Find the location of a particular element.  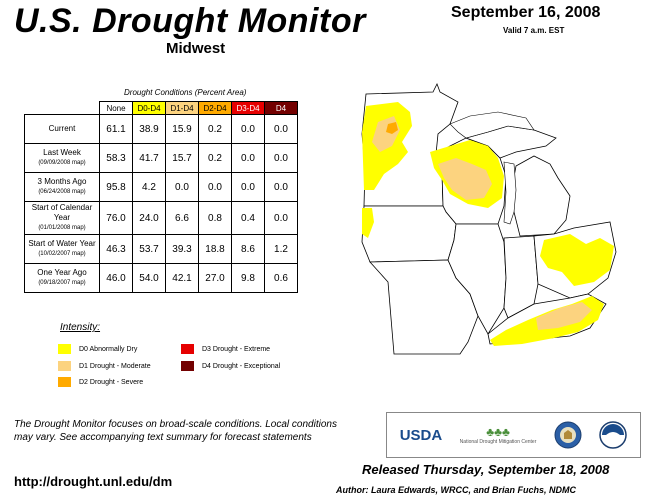

lake-superior is located at coordinates (492, 125).